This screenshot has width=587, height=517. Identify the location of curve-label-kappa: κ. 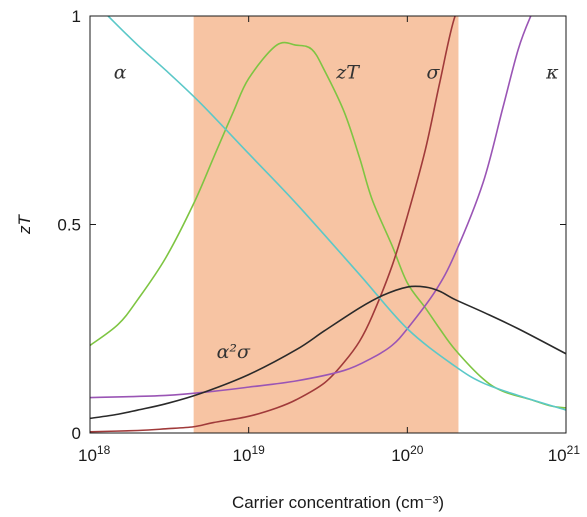
(552, 73).